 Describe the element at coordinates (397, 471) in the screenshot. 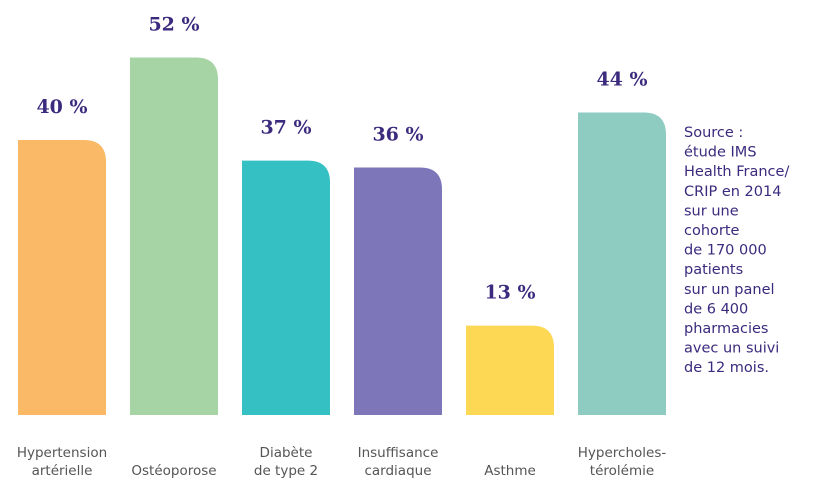

I see `category-label: cardiaque` at that location.